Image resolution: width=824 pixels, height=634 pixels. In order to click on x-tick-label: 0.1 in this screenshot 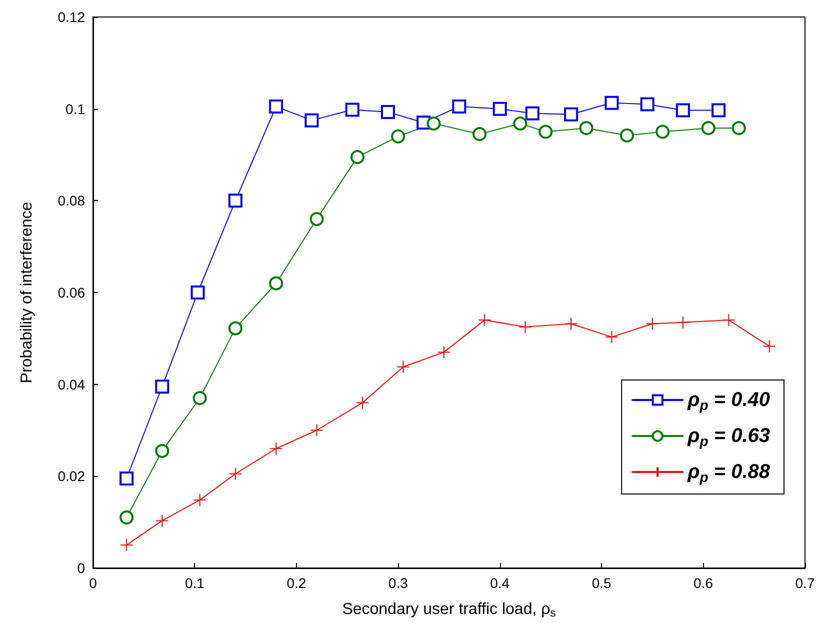, I will do `click(194, 583)`.